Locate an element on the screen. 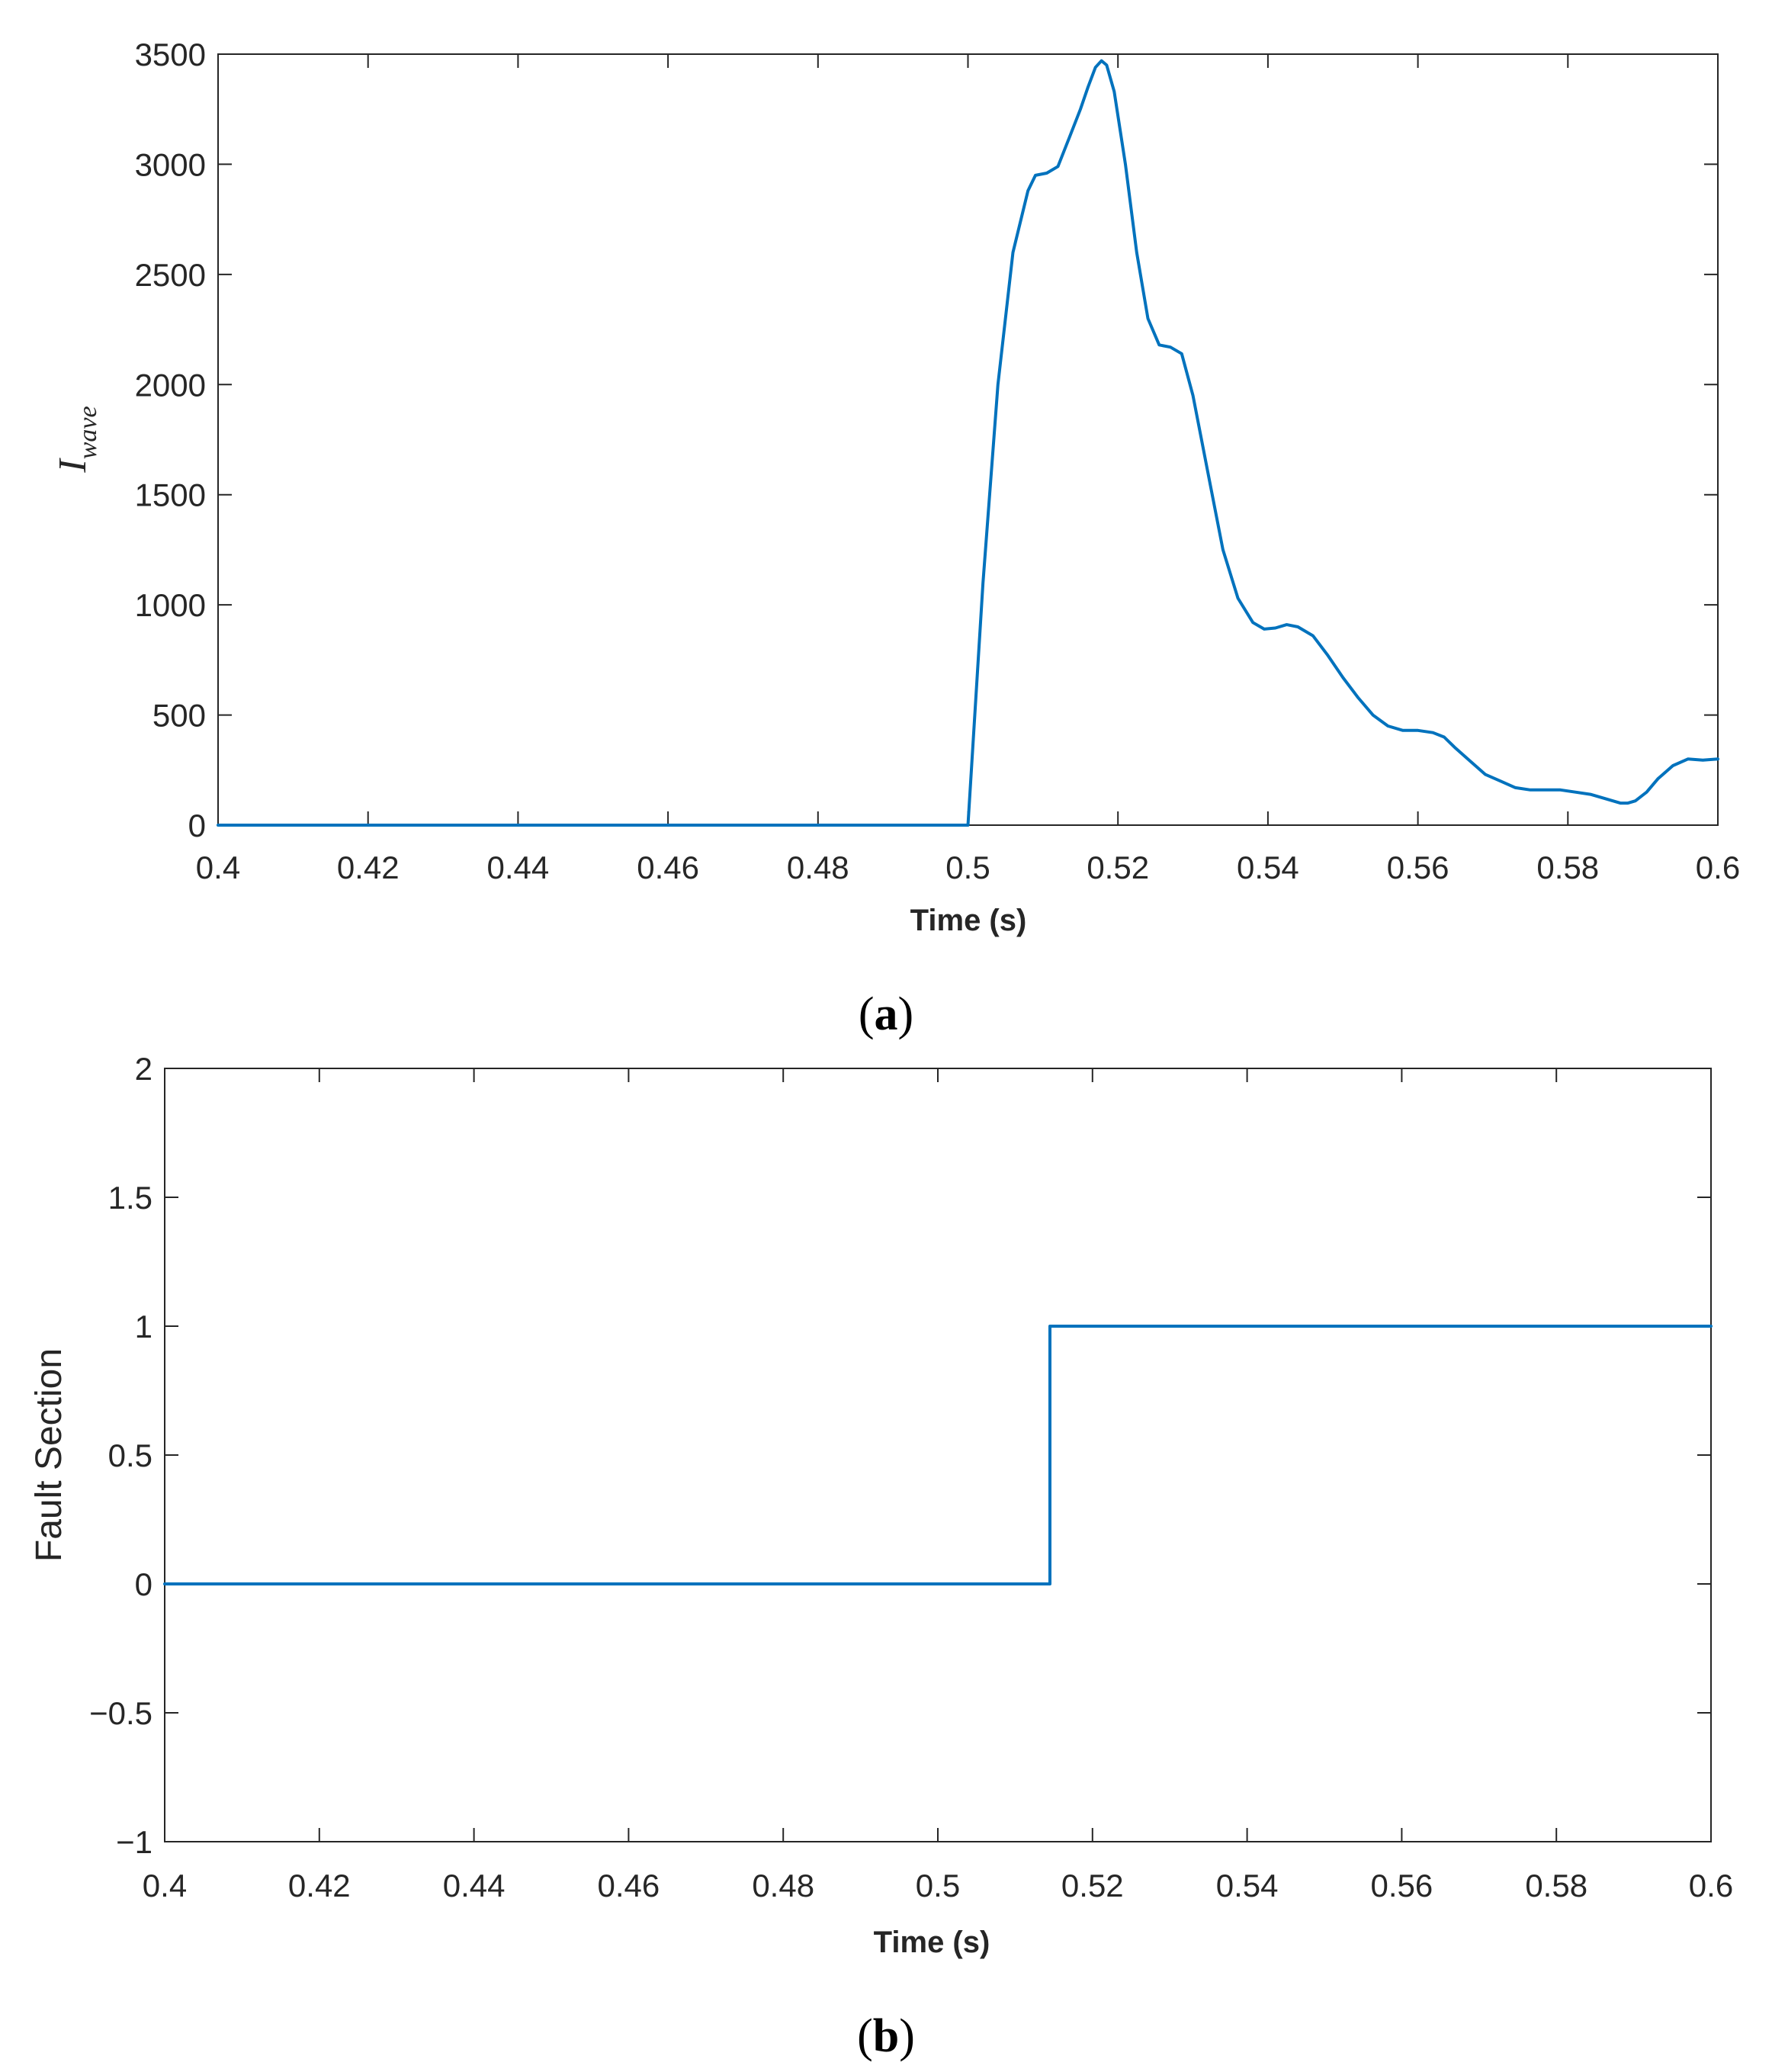 This screenshot has height=2072, width=1772. chart-a-y-tick-label: 500 is located at coordinates (179, 716).